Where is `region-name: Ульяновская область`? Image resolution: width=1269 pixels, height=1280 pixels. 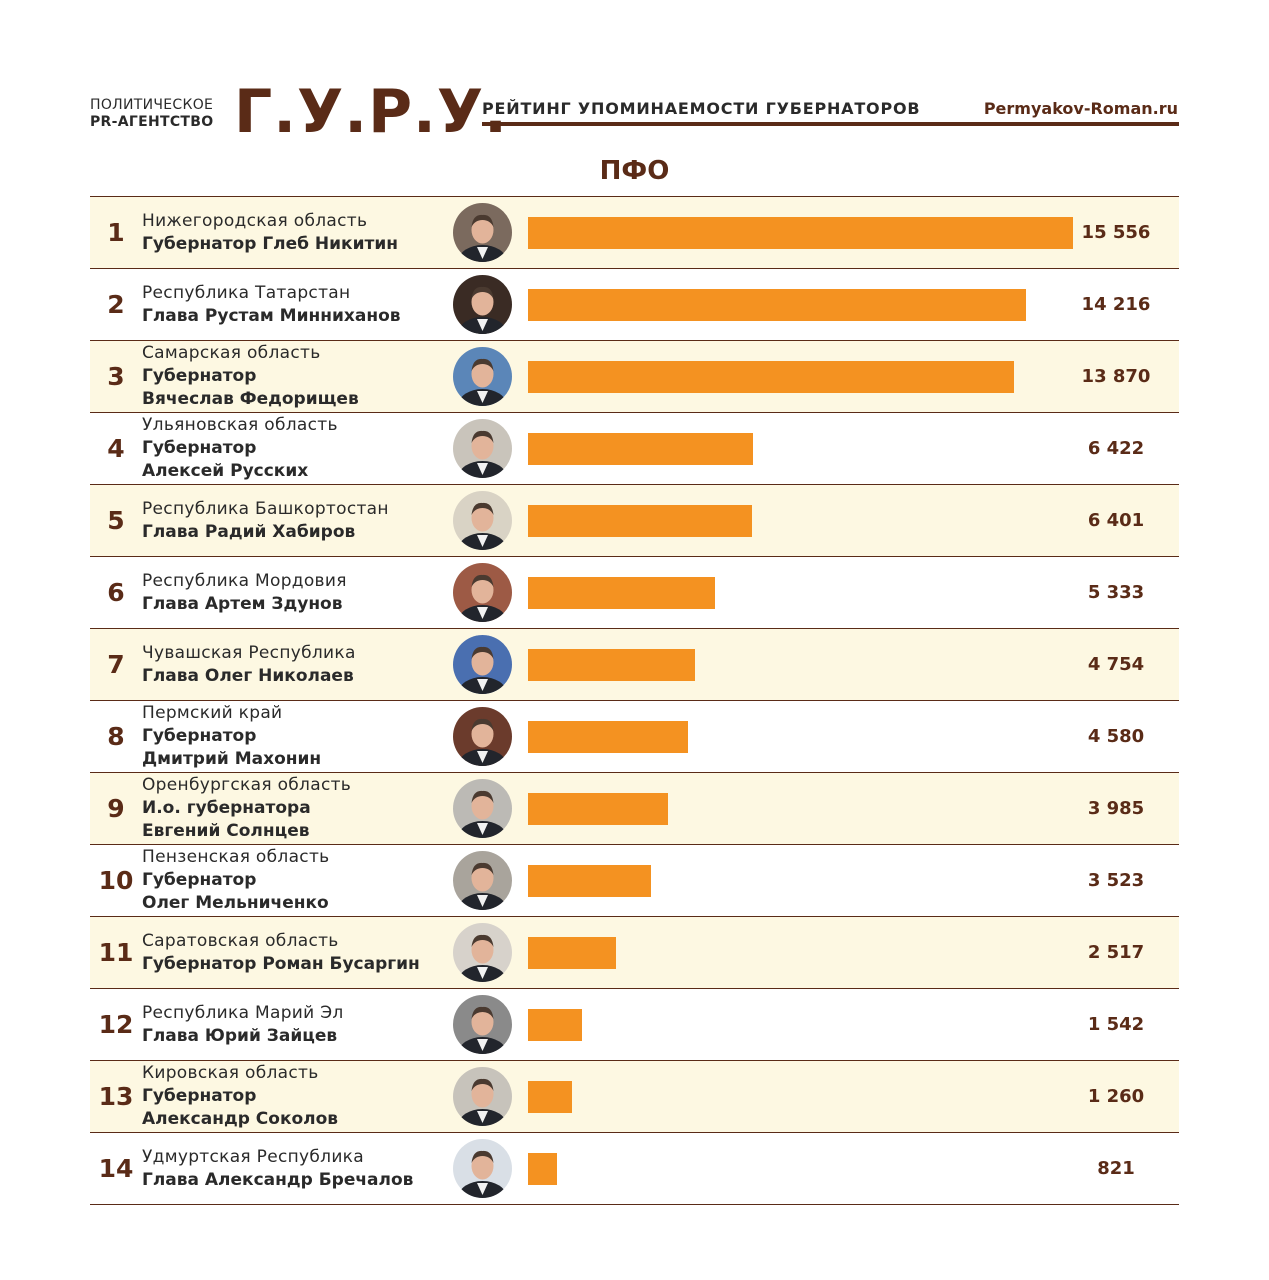
region-name: Ульяновская область is located at coordinates (240, 425).